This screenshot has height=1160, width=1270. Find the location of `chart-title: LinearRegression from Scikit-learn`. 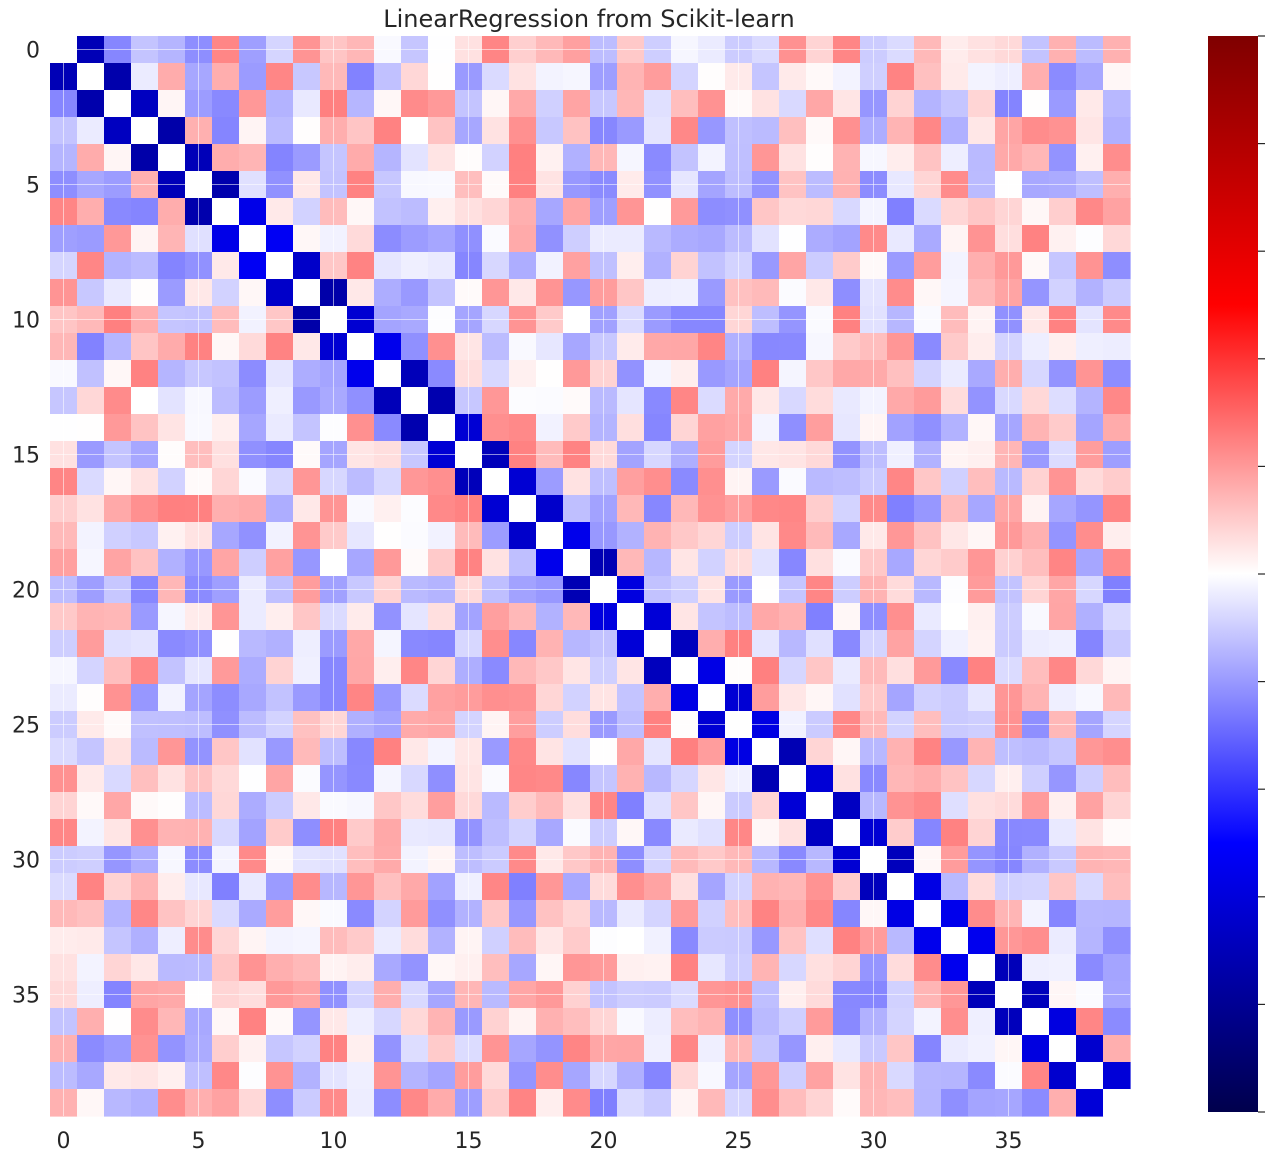

chart-title: LinearRegression from Scikit-learn is located at coordinates (589, 19).